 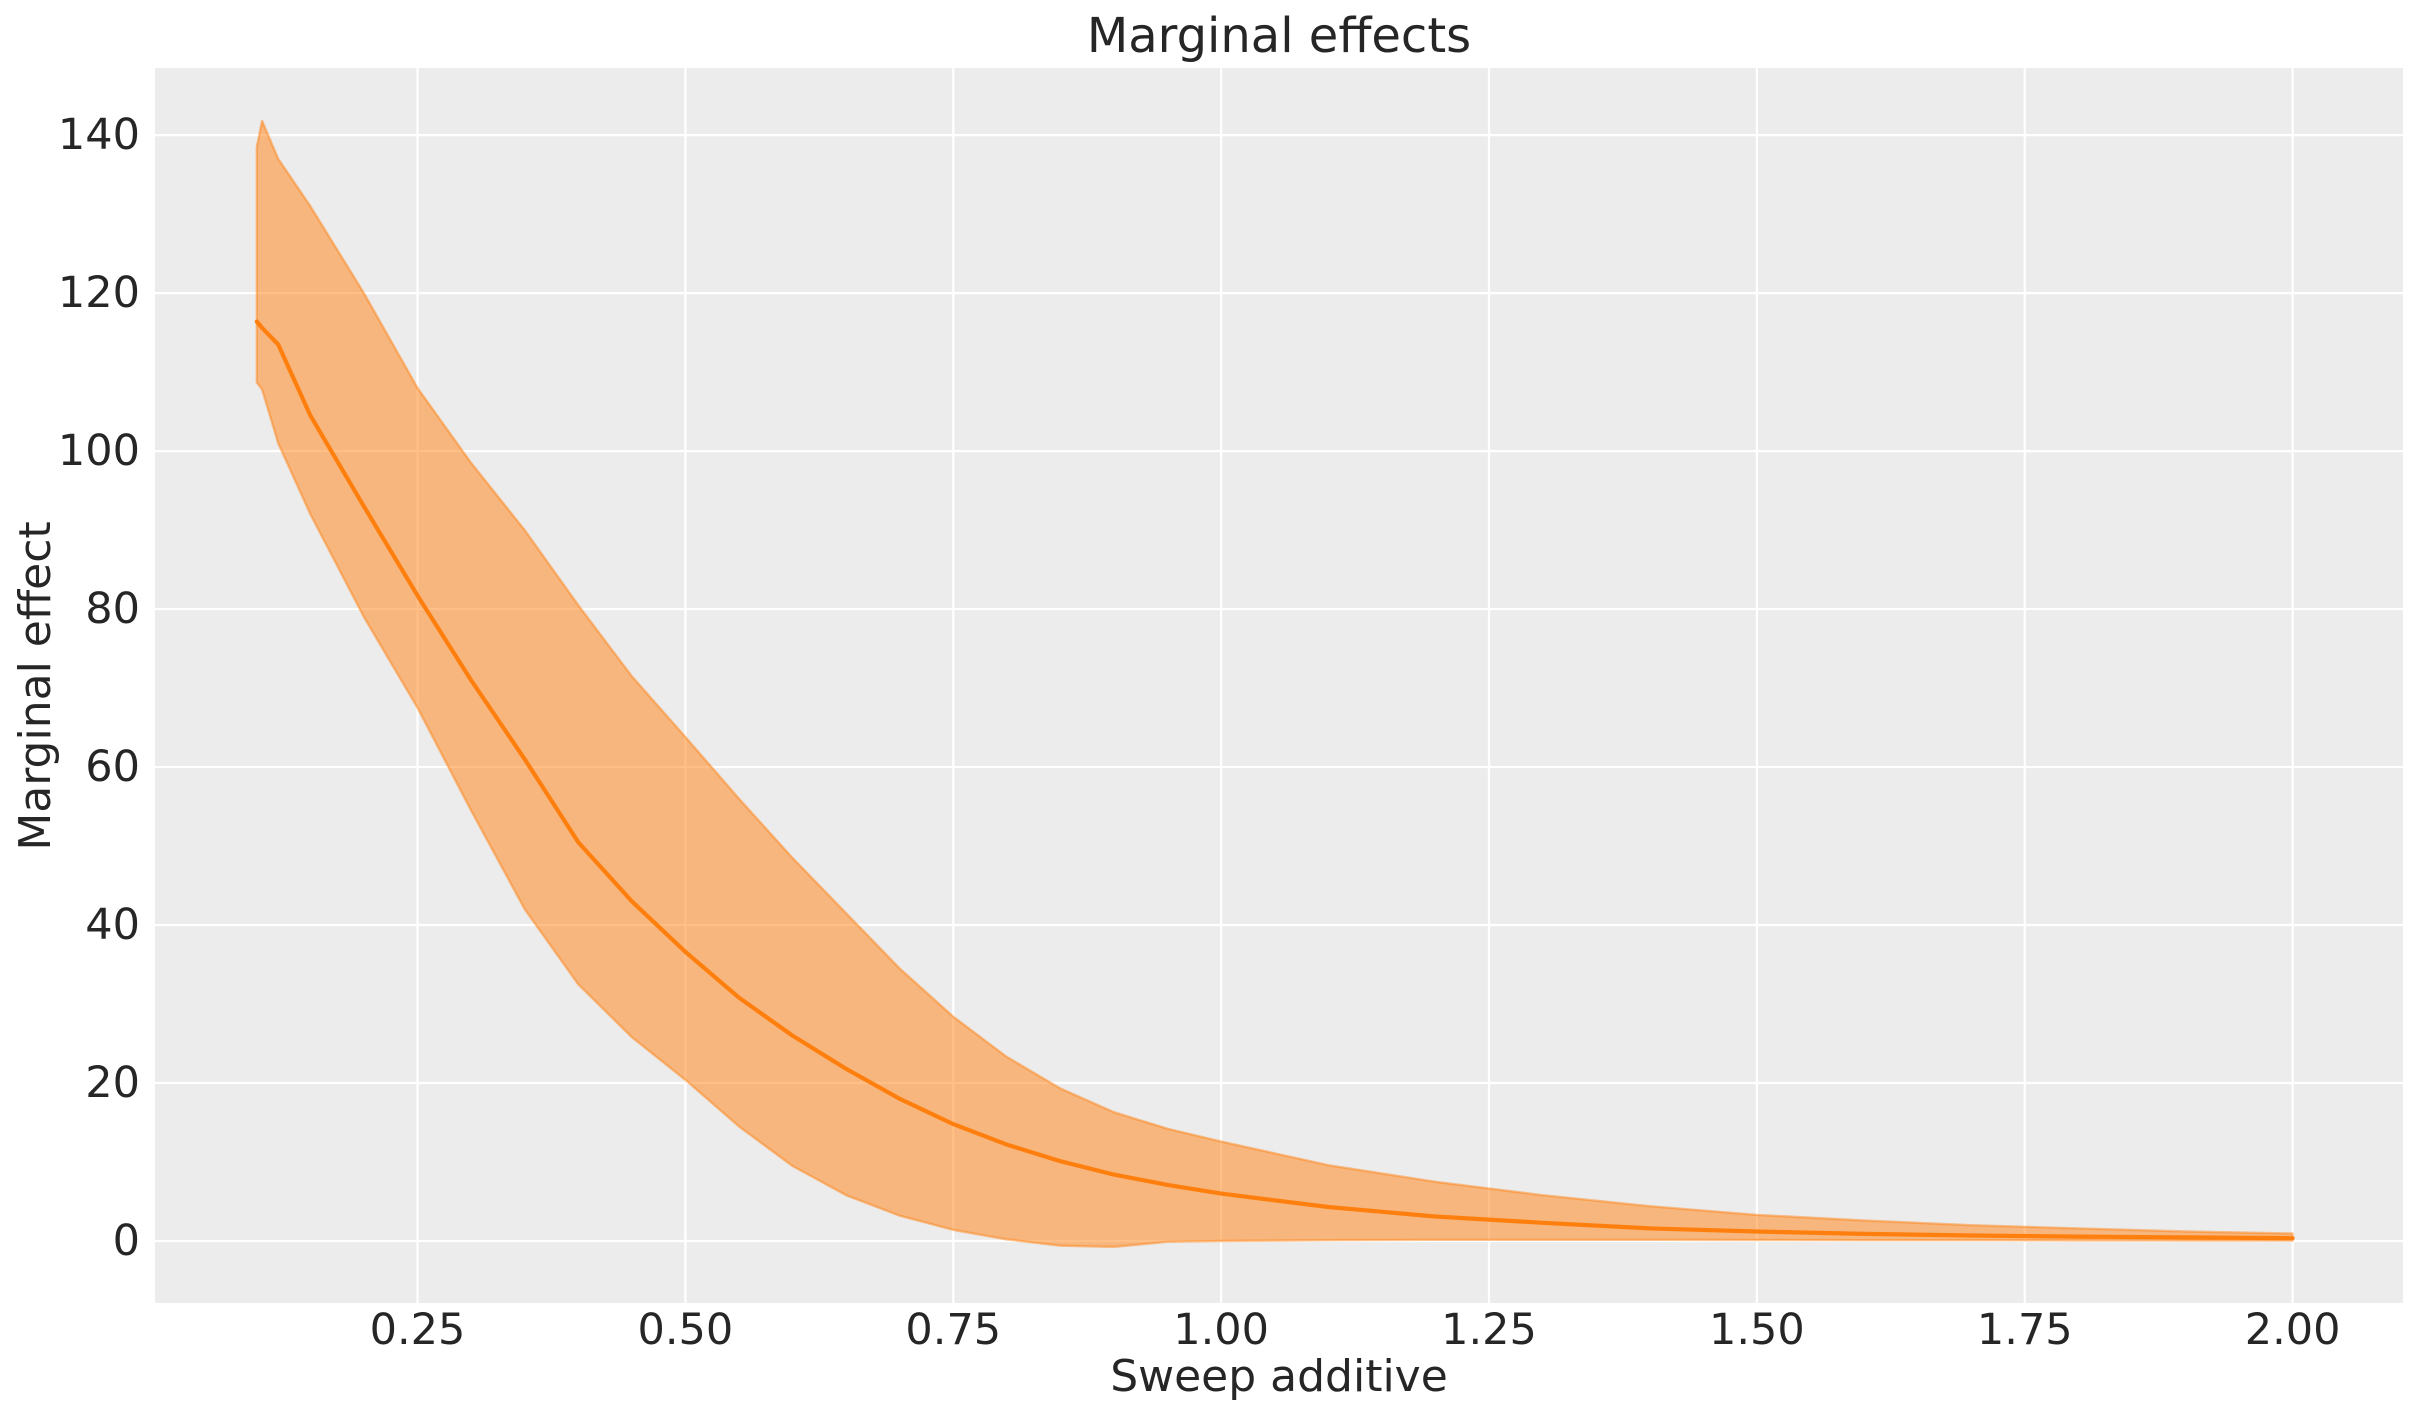 I want to click on y-tick-label: 0, so click(x=126, y=1241).